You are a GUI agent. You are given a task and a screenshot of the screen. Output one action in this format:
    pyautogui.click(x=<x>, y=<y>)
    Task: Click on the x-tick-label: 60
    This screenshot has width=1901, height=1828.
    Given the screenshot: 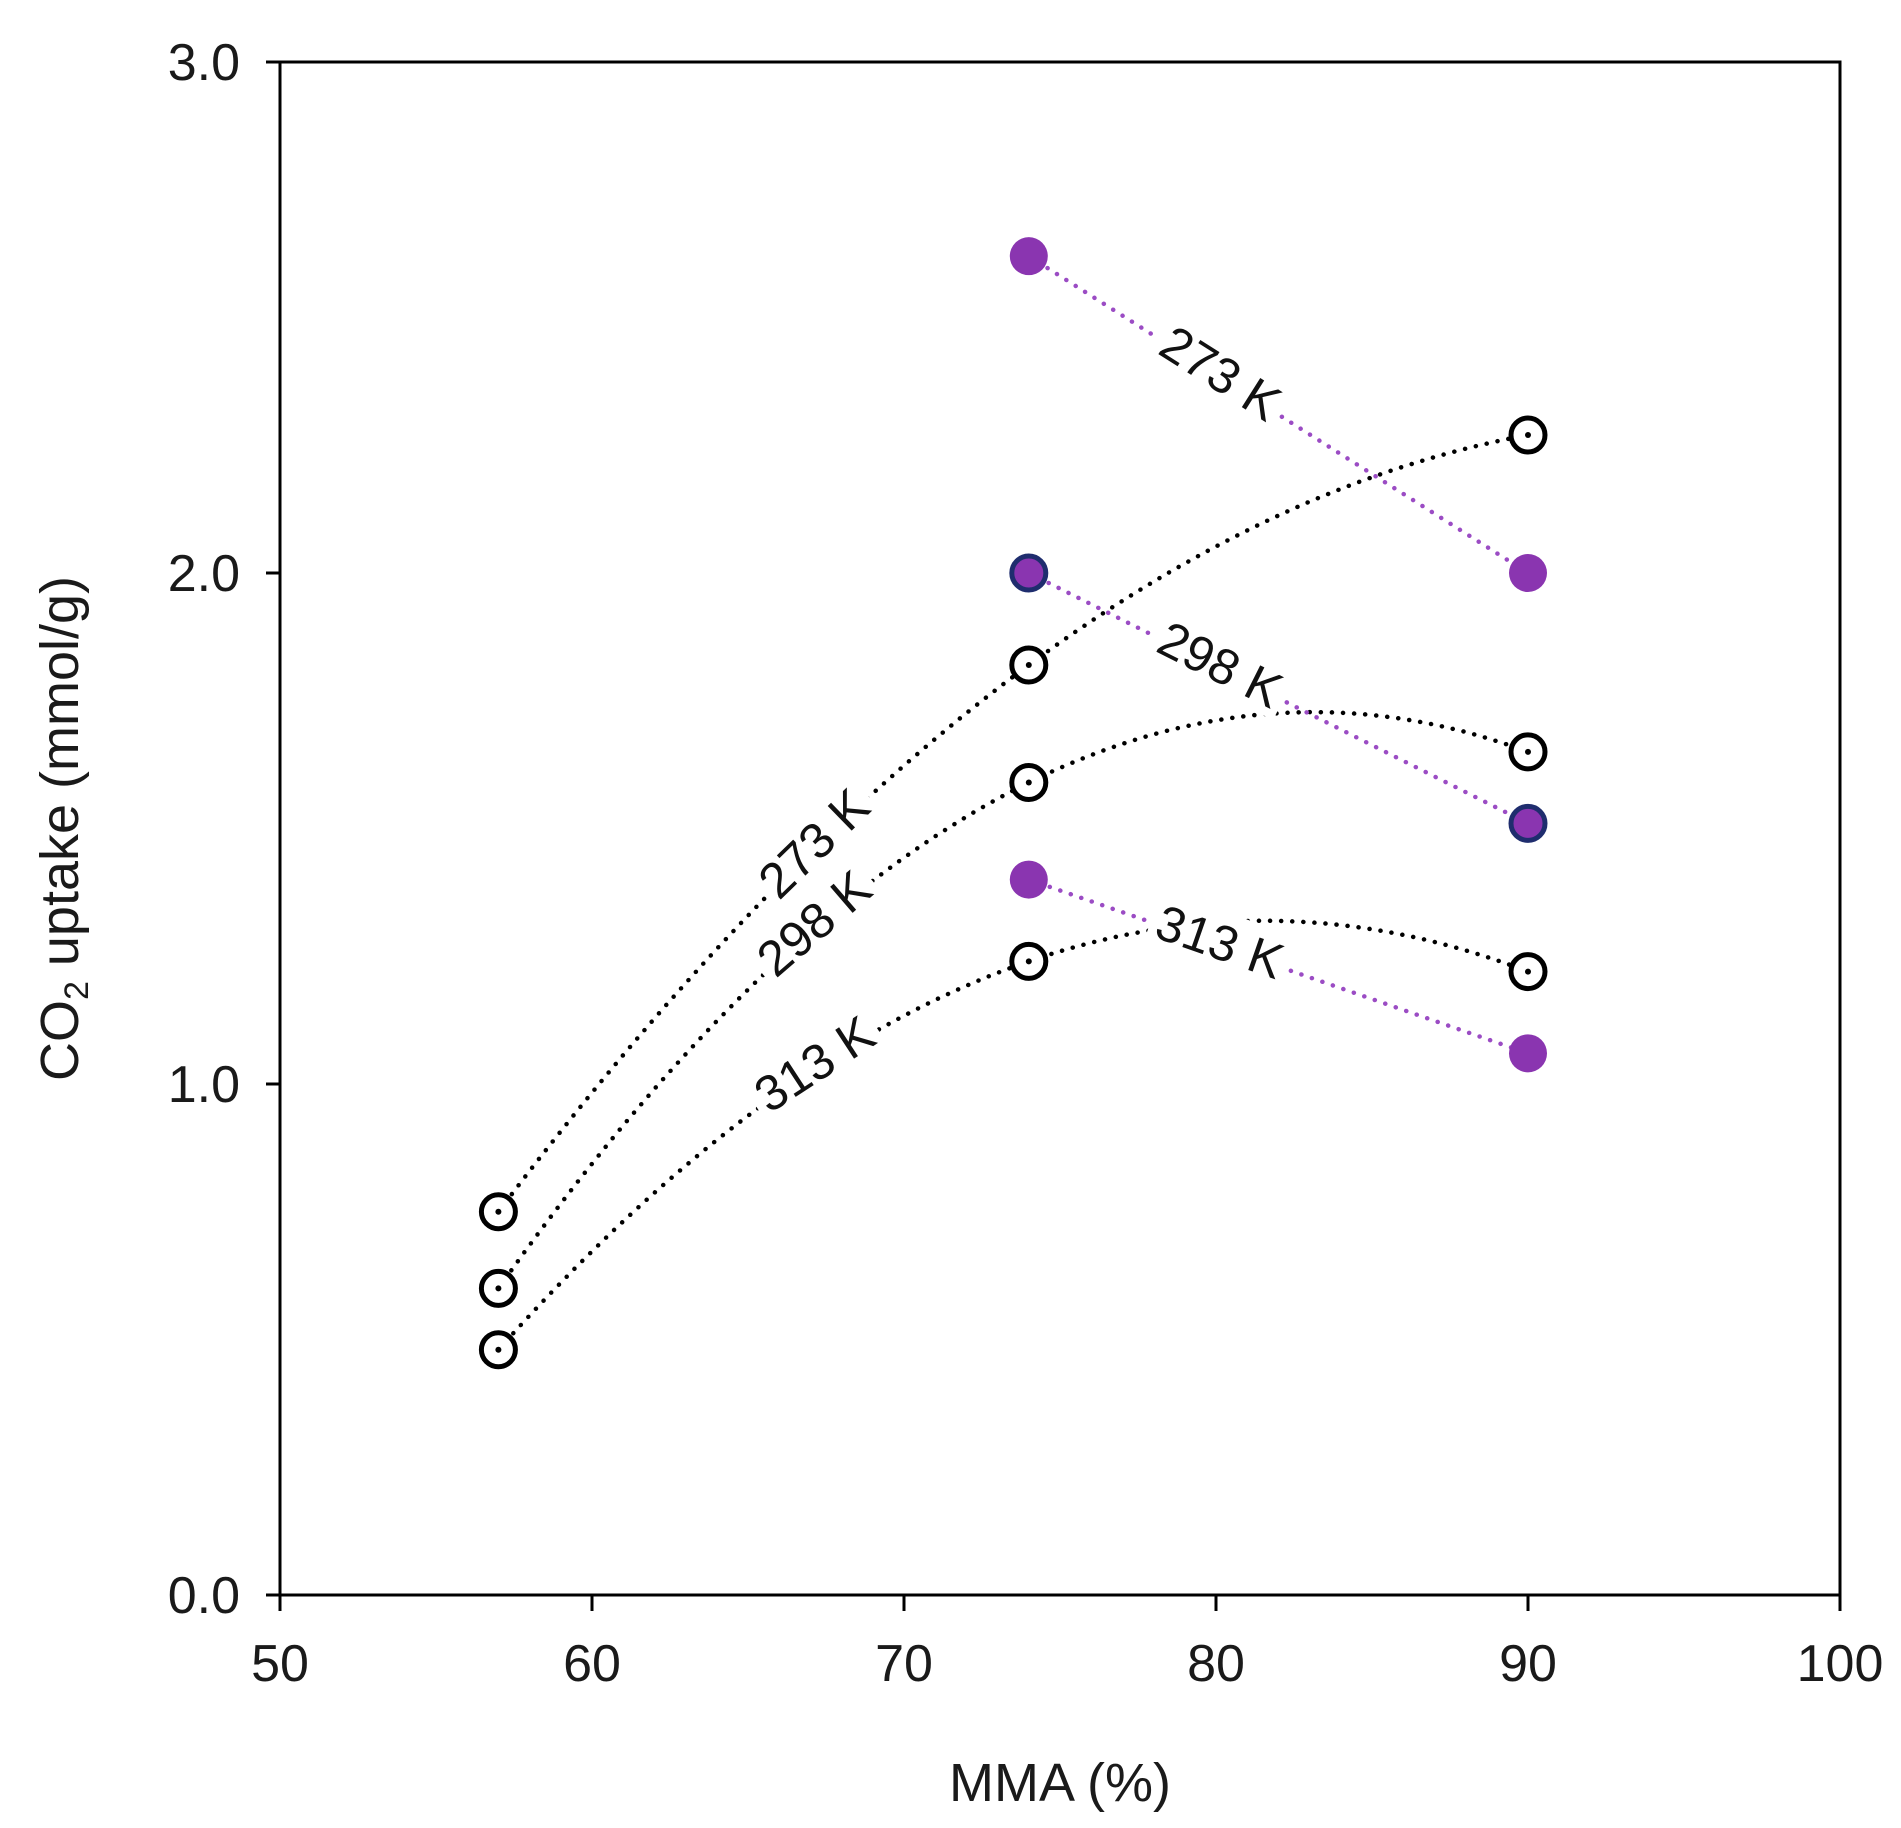 What is the action you would take?
    pyautogui.click(x=592, y=1664)
    